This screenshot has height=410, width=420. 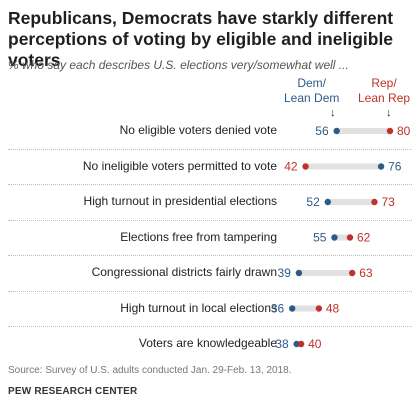 What do you see at coordinates (404, 131) in the screenshot?
I see `rep-value-label: 80` at bounding box center [404, 131].